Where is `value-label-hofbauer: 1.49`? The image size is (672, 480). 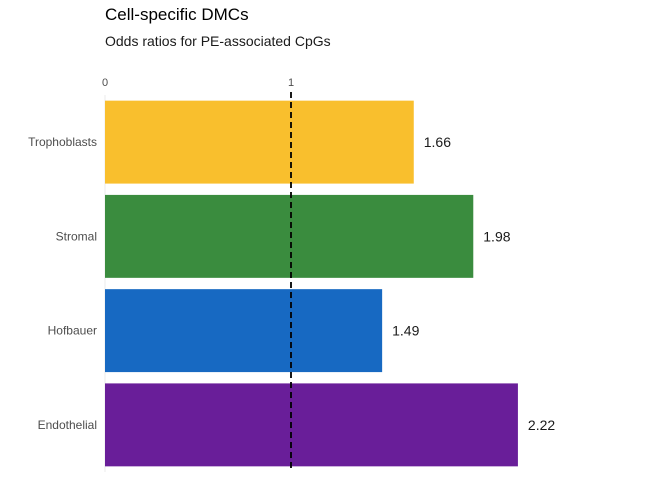
value-label-hofbauer: 1.49 is located at coordinates (405, 331).